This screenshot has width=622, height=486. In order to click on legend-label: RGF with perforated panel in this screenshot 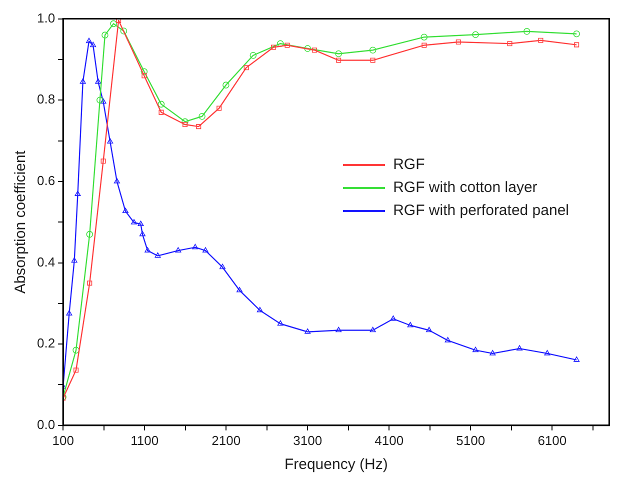, I will do `click(481, 211)`.